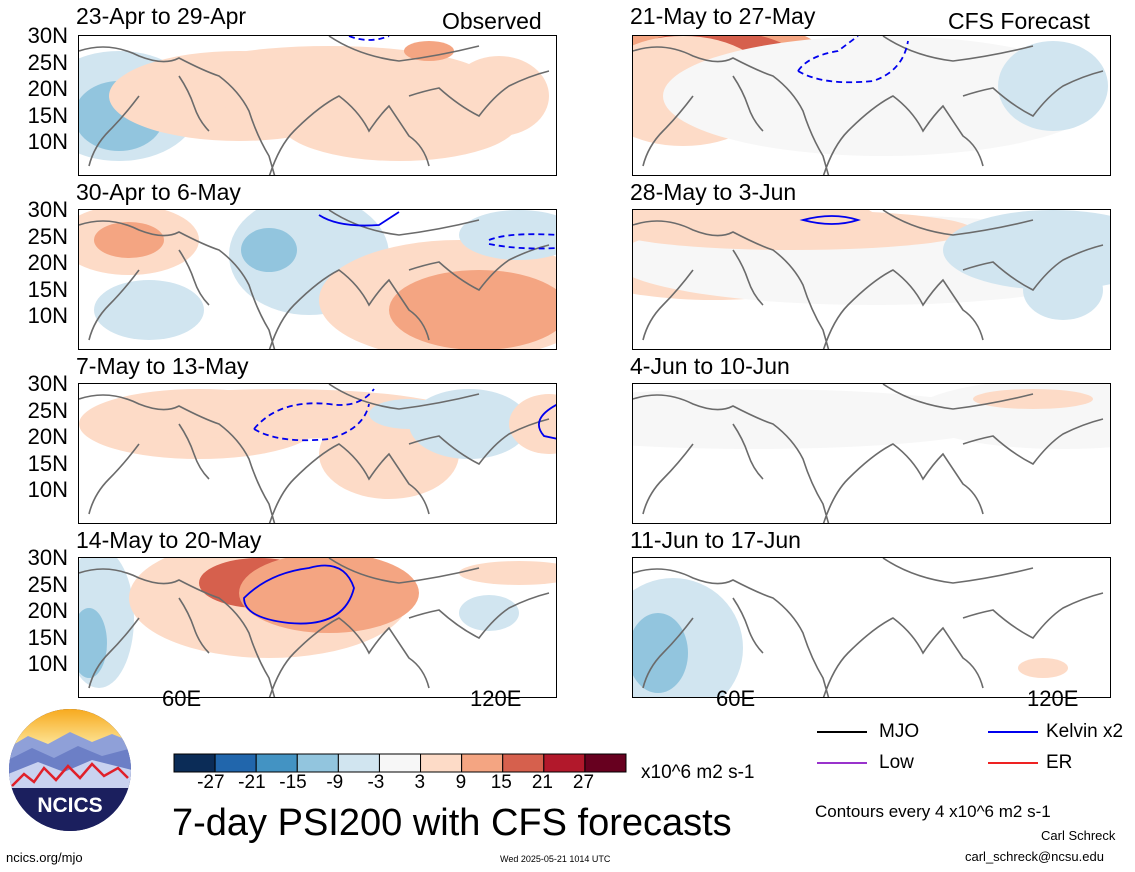 The width and height of the screenshot is (1135, 872). Describe the element at coordinates (1019, 21) in the screenshot. I see `cfs-forecast-label: CFS Forecast` at that location.